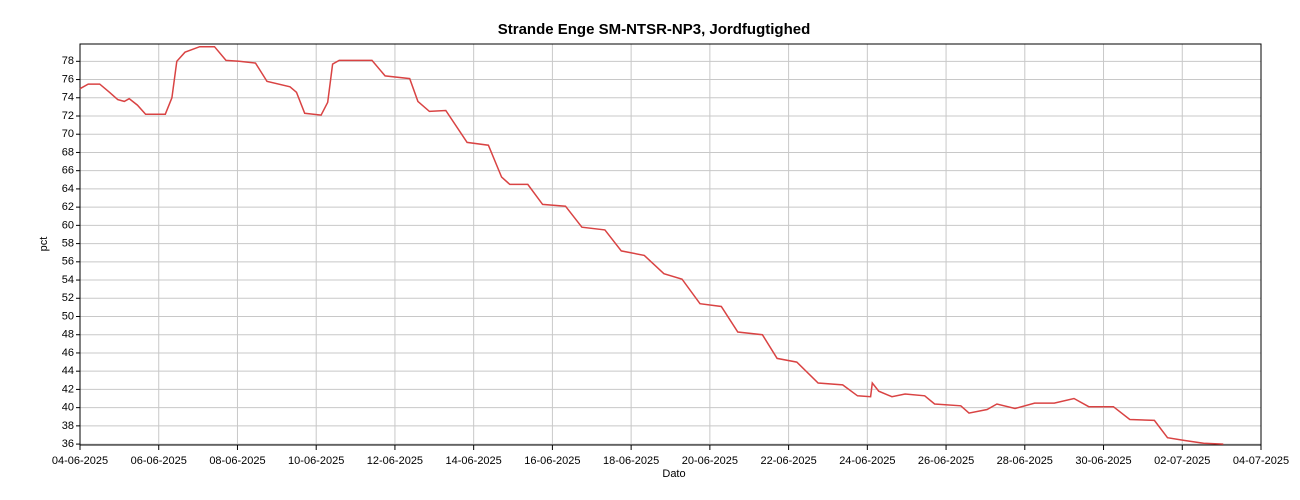 The image size is (1300, 500). I want to click on x-tick-label: 06-06-2025, so click(159, 461).